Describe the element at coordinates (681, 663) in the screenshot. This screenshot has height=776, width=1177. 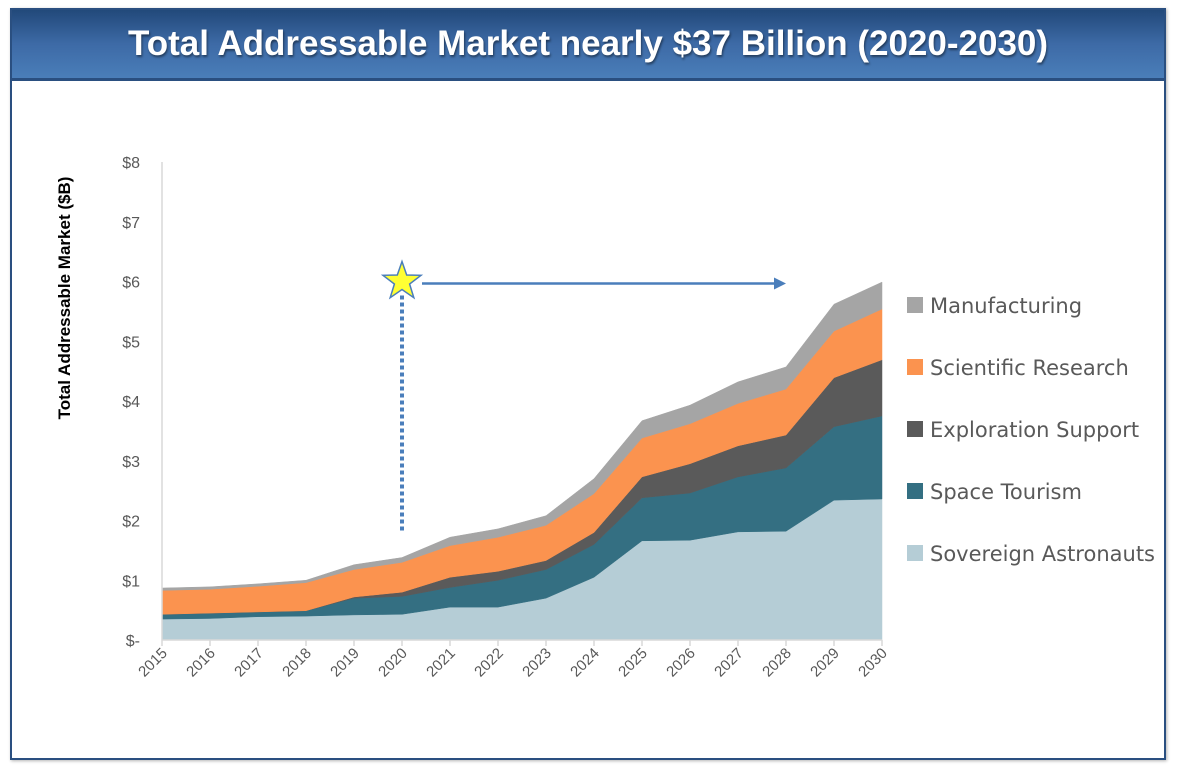
I see `x-tick-label: 2026` at that location.